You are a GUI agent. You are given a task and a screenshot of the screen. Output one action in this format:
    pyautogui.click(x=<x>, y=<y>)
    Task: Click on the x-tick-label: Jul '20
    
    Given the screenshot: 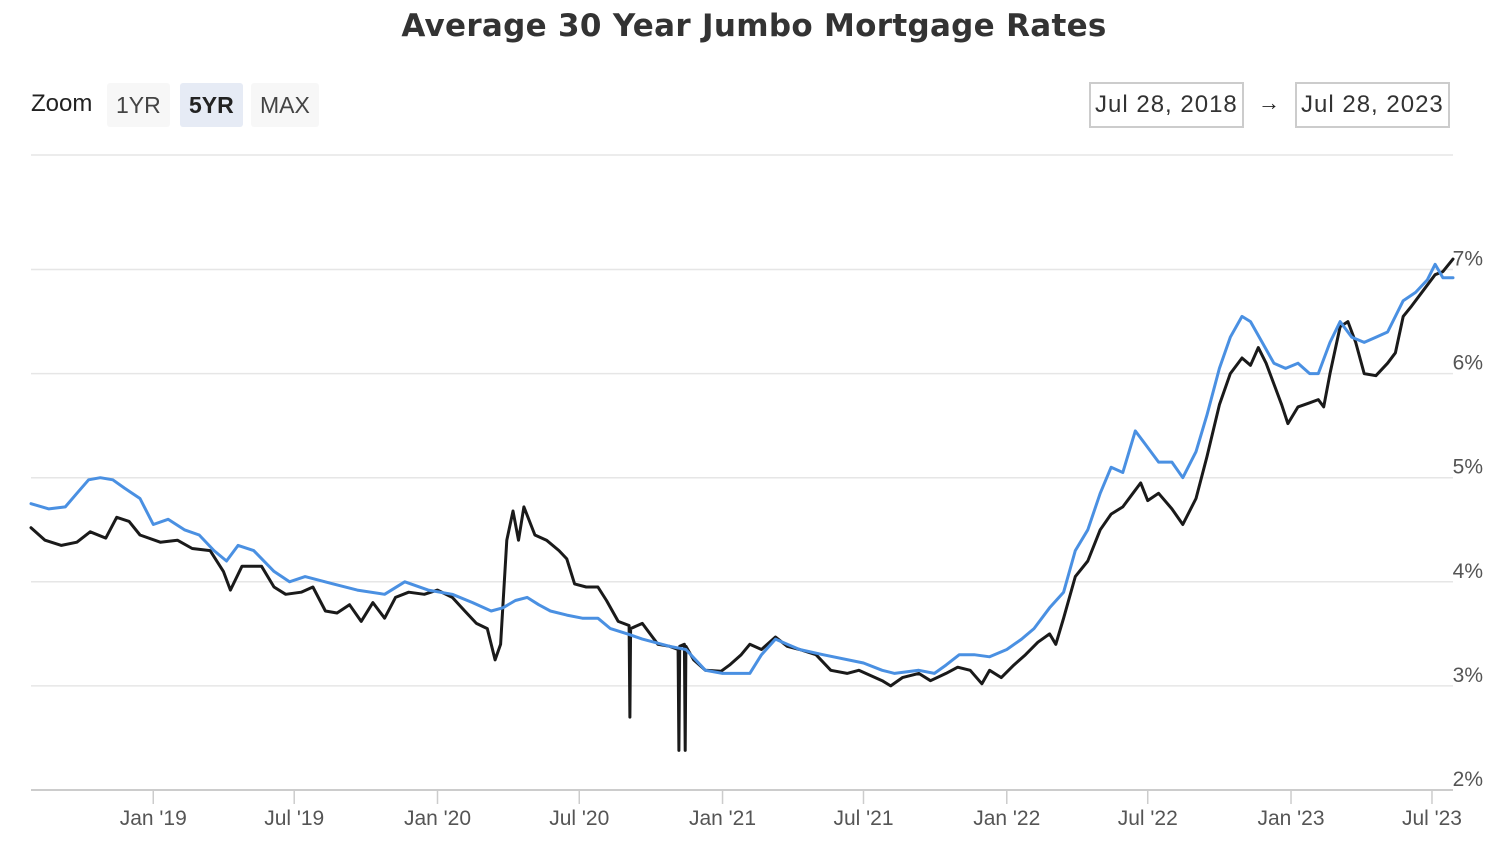 What is the action you would take?
    pyautogui.click(x=579, y=818)
    